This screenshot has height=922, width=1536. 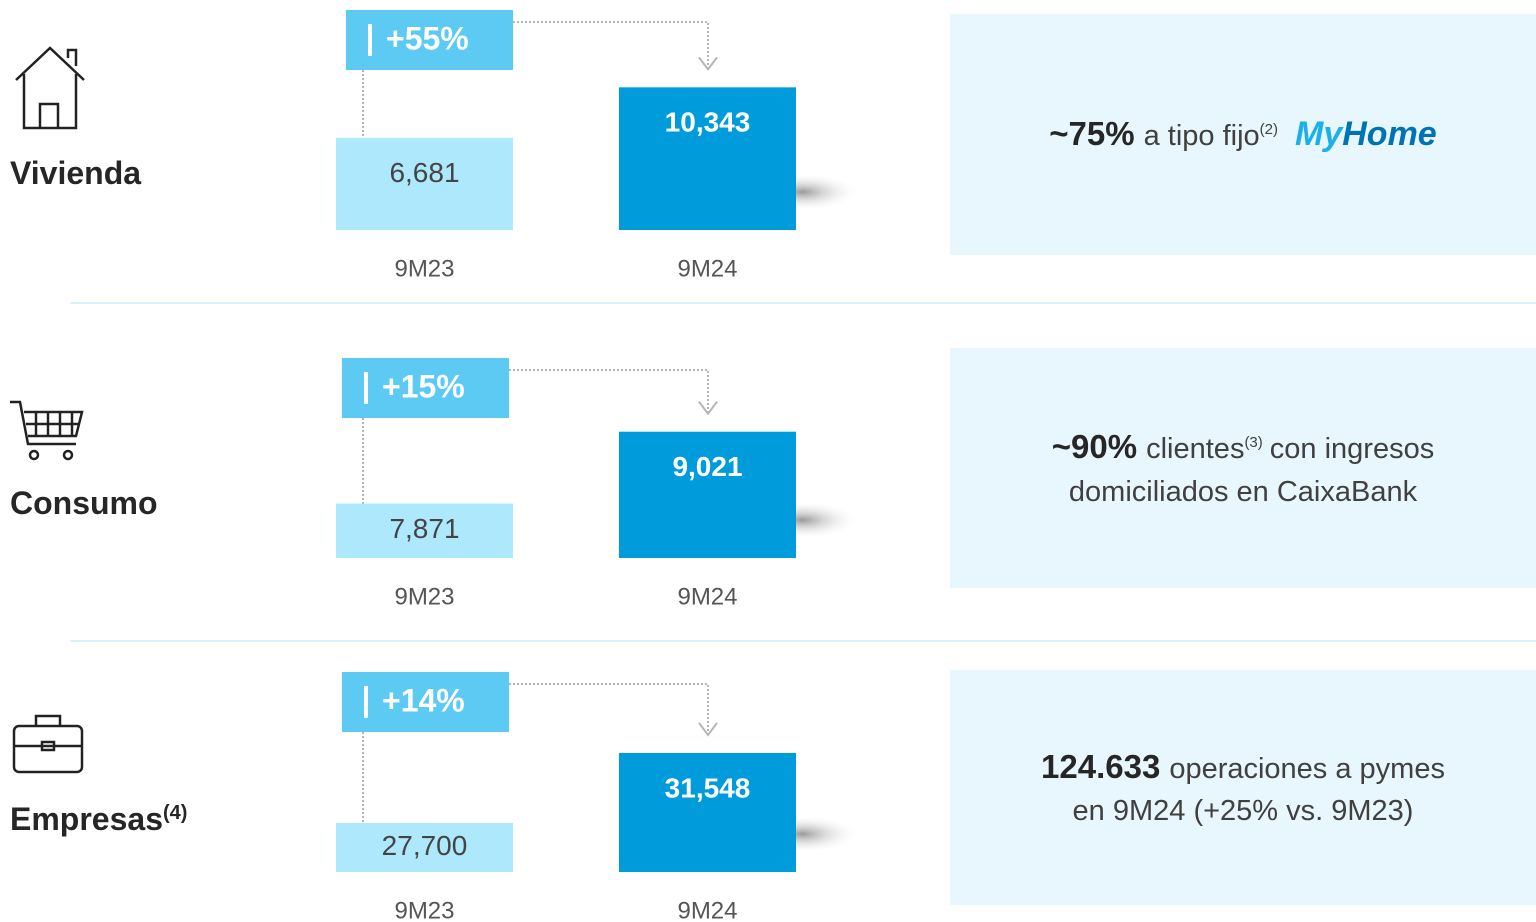 What do you see at coordinates (1269, 130) in the screenshot?
I see `footnote: (2)` at bounding box center [1269, 130].